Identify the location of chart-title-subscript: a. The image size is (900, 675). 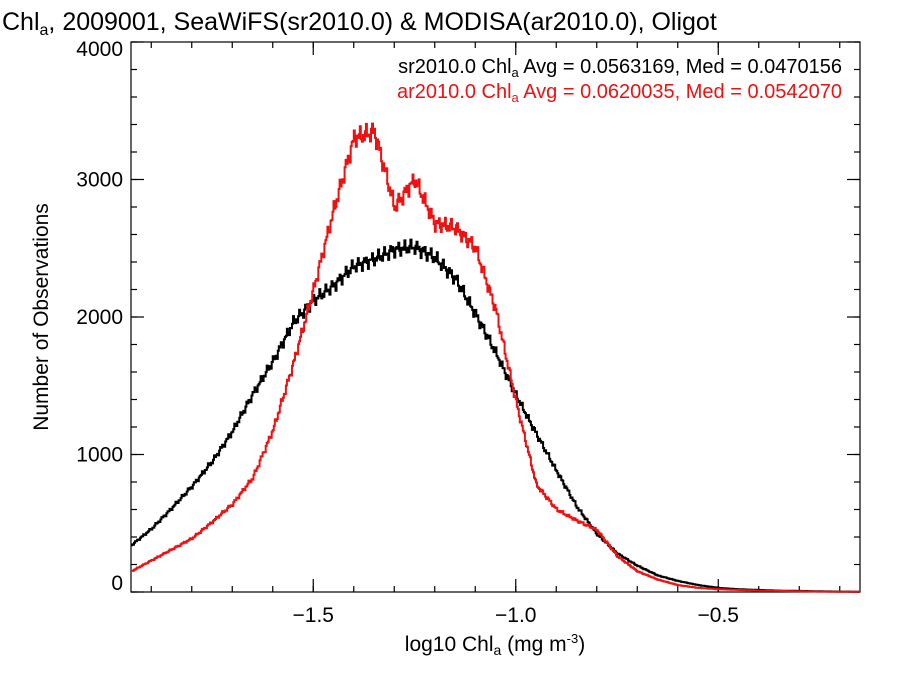
(44, 30).